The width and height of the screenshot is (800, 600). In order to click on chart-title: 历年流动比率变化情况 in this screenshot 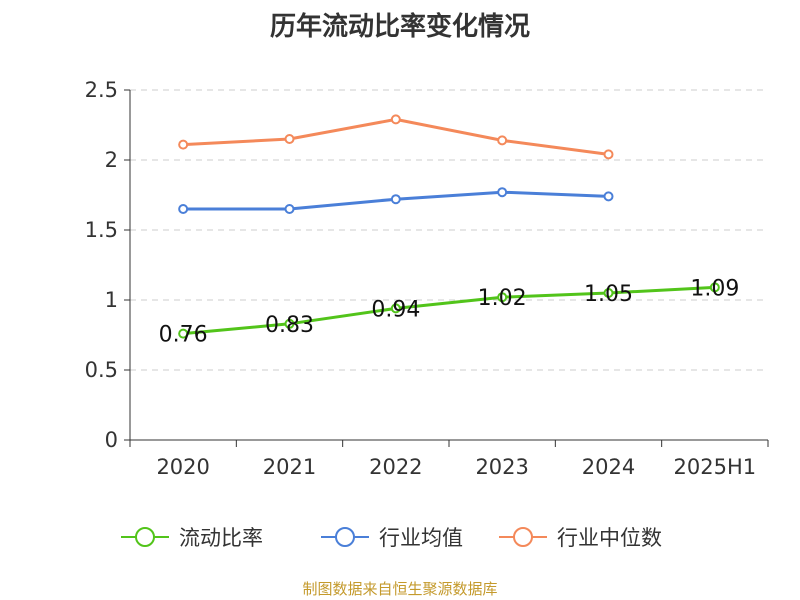, I will do `click(399, 27)`.